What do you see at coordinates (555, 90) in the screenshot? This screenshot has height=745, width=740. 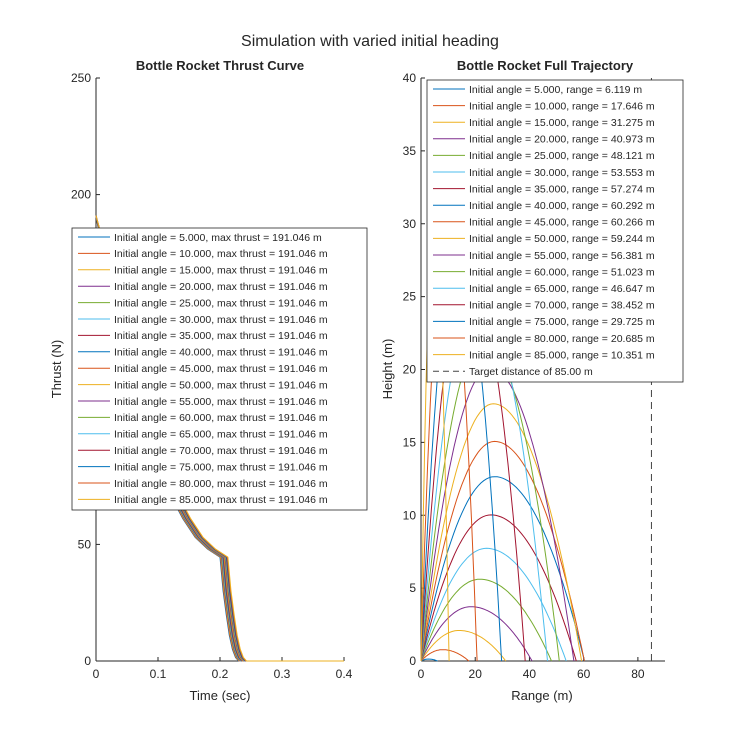 I see `trajectory-legend-label: Initial angle = 5.000, range = 6.119 m` at bounding box center [555, 90].